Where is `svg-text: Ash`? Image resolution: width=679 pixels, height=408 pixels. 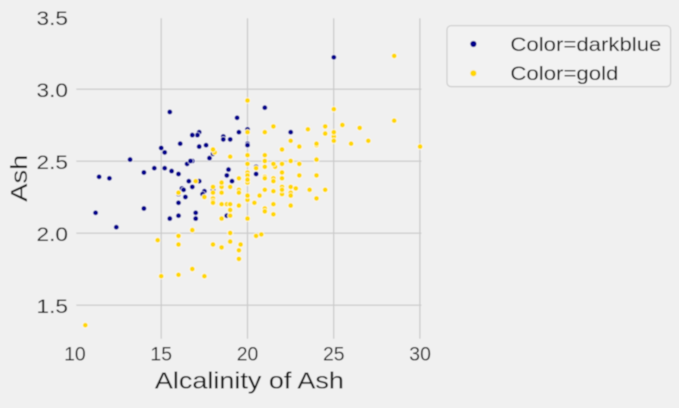 svg-text: Ash is located at coordinates (19, 178).